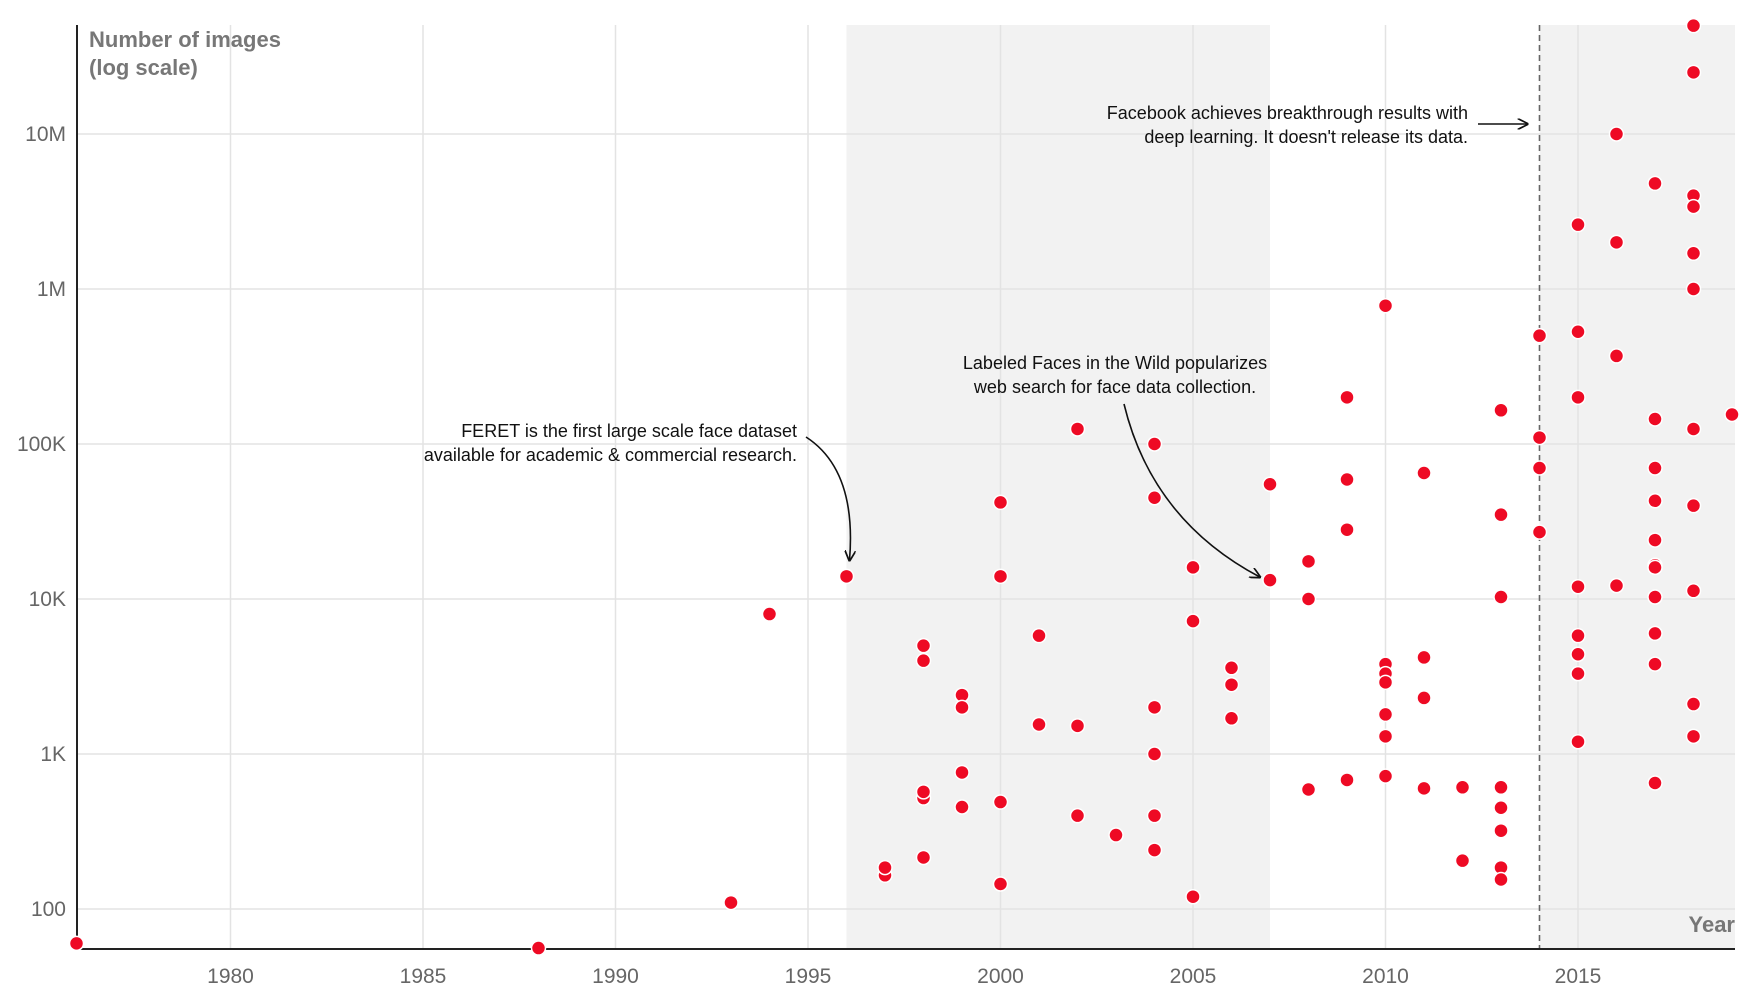  What do you see at coordinates (143, 67) in the screenshot?
I see `y-axis-title-line-2: (log scale)` at bounding box center [143, 67].